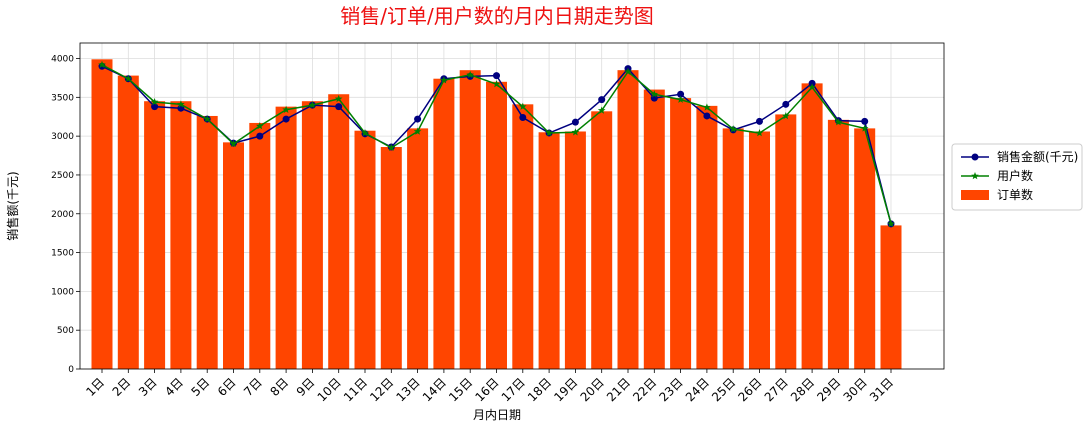  What do you see at coordinates (881, 389) in the screenshot?
I see `x-tick-label: 31日` at bounding box center [881, 389].